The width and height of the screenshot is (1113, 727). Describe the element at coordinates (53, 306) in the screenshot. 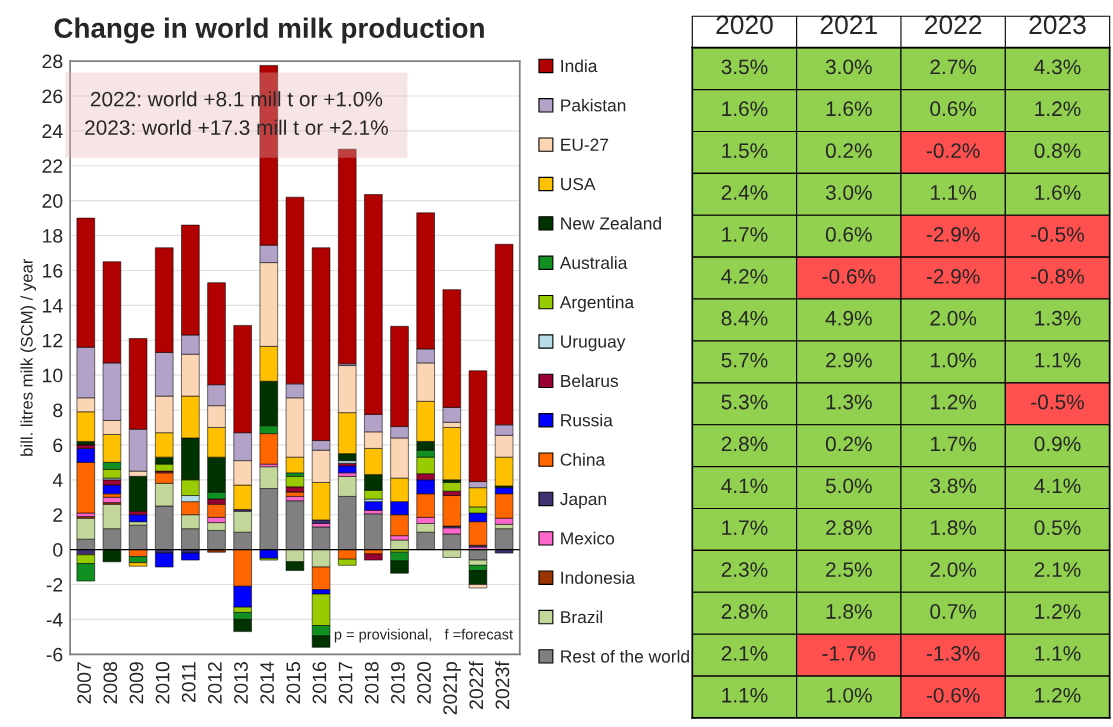

I see `y-tick-label: 14` at that location.